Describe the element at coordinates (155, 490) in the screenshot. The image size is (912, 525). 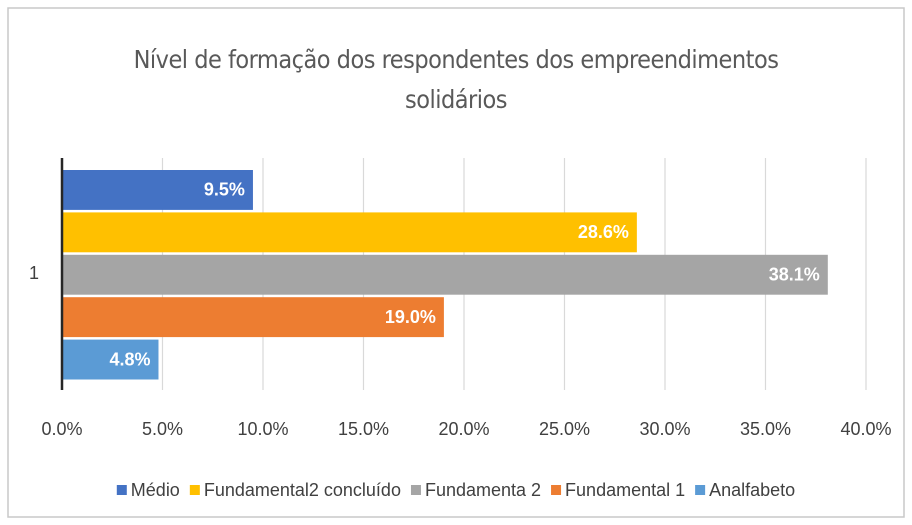
I see `legend-label: Médio` at that location.